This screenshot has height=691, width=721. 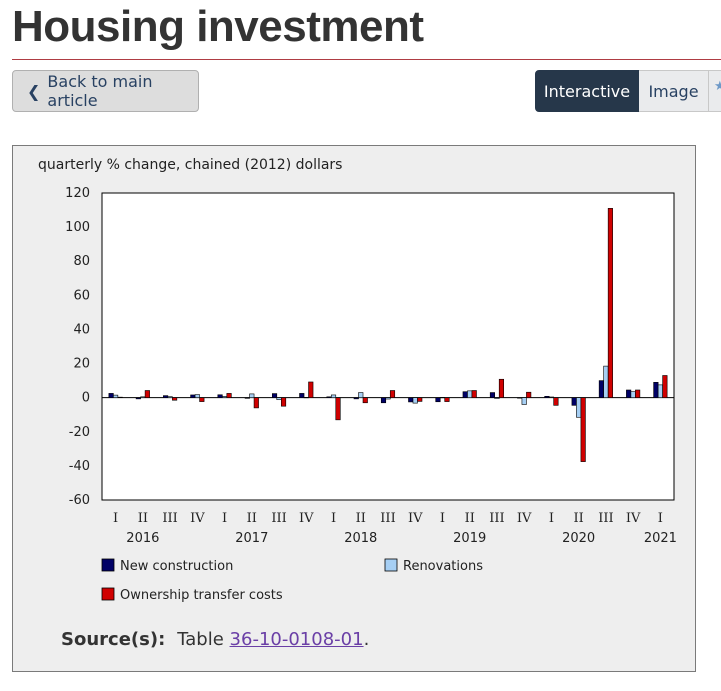 I want to click on source-label: Source(s):, so click(x=113, y=639).